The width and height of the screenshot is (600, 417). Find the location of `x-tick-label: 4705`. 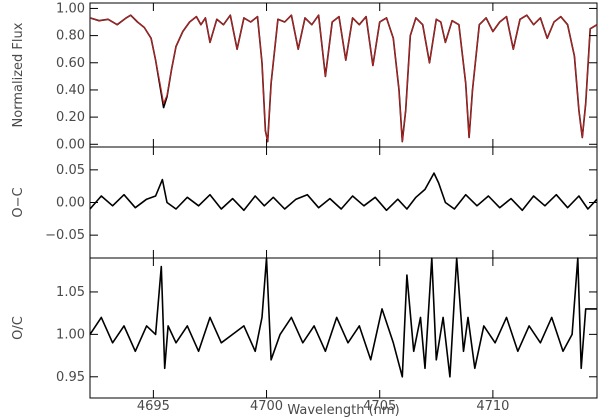

x-tick-label: 4705 is located at coordinates (379, 406).